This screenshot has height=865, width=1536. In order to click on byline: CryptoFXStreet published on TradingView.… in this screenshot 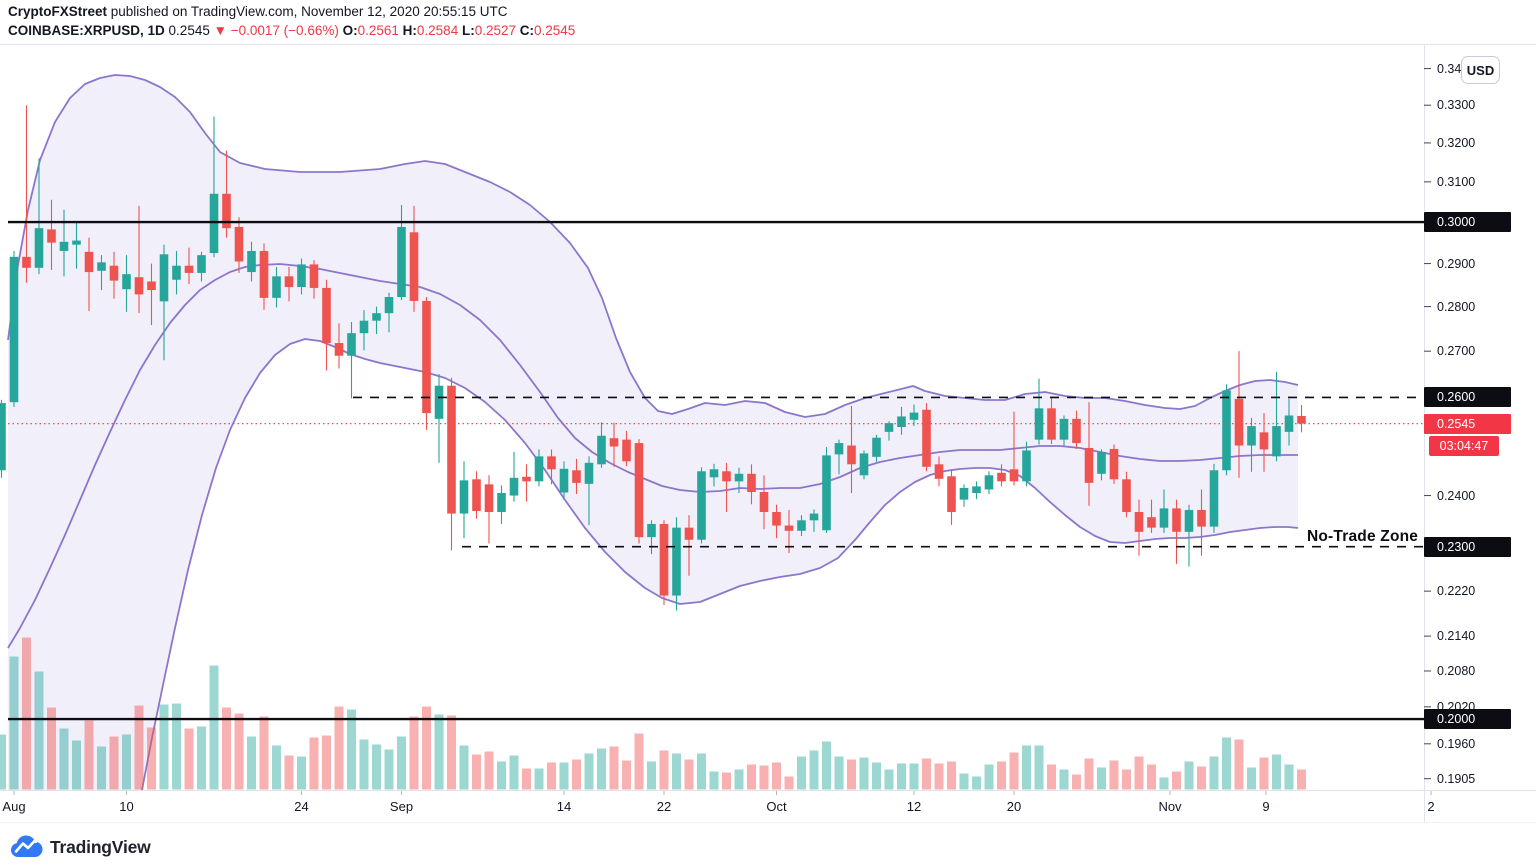, I will do `click(258, 11)`.